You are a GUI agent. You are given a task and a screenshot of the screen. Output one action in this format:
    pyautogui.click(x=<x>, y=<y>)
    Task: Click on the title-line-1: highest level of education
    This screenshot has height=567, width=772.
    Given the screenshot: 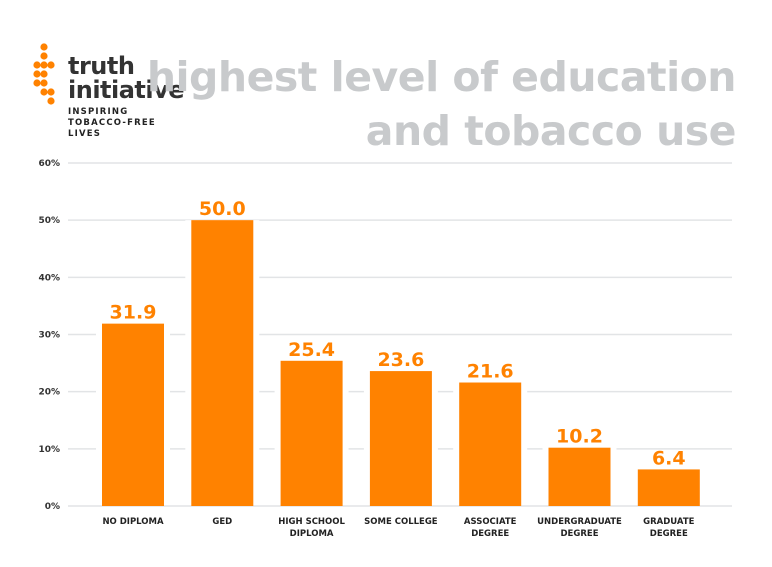 What is the action you would take?
    pyautogui.click(x=441, y=77)
    